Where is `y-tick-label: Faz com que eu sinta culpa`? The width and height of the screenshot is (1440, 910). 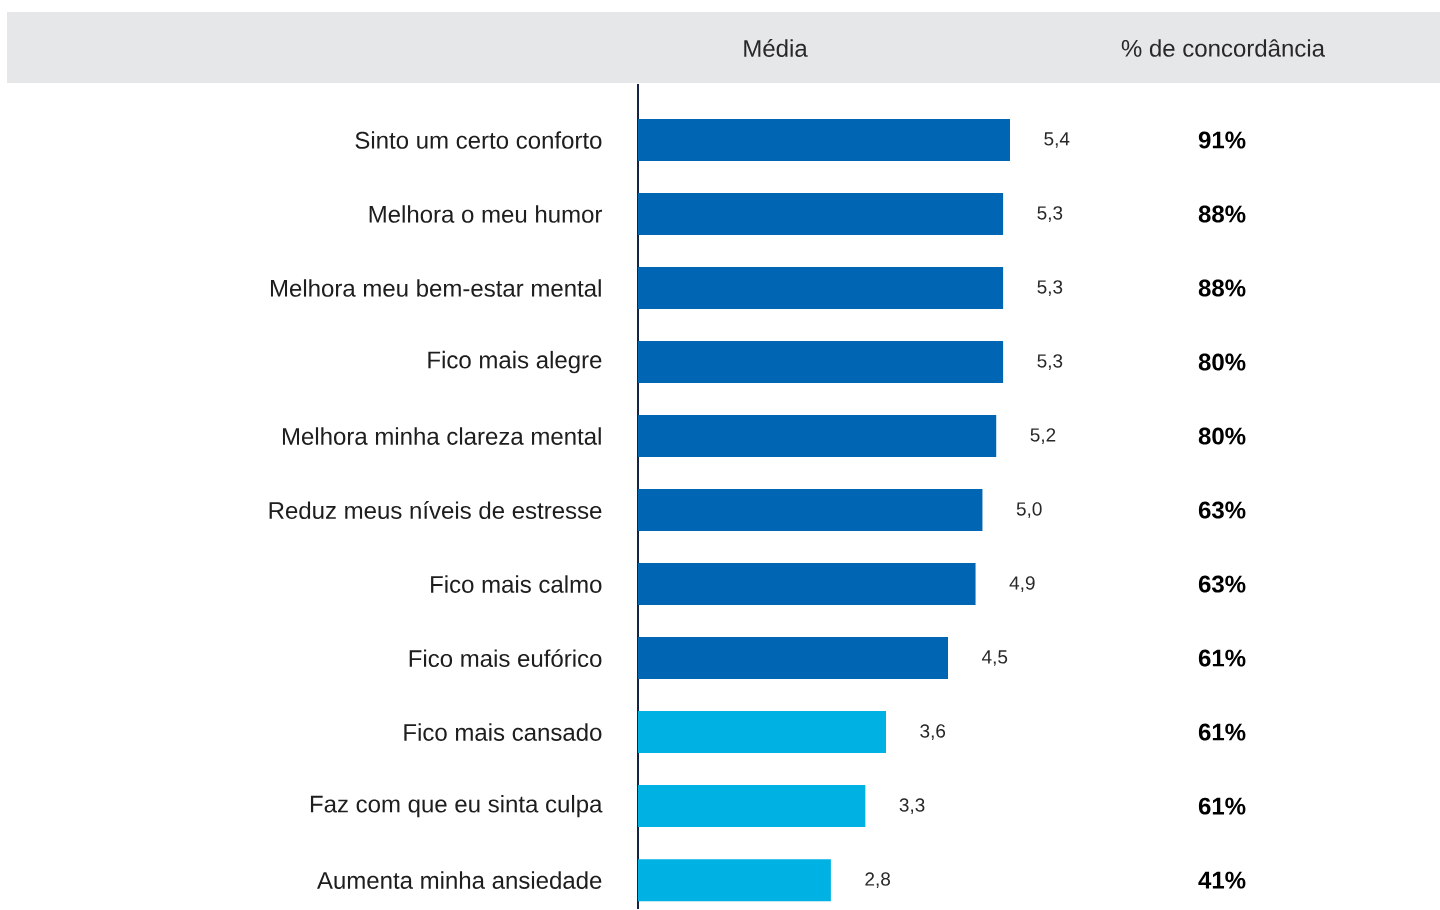
y-tick-label: Faz com que eu sinta culpa is located at coordinates (456, 806).